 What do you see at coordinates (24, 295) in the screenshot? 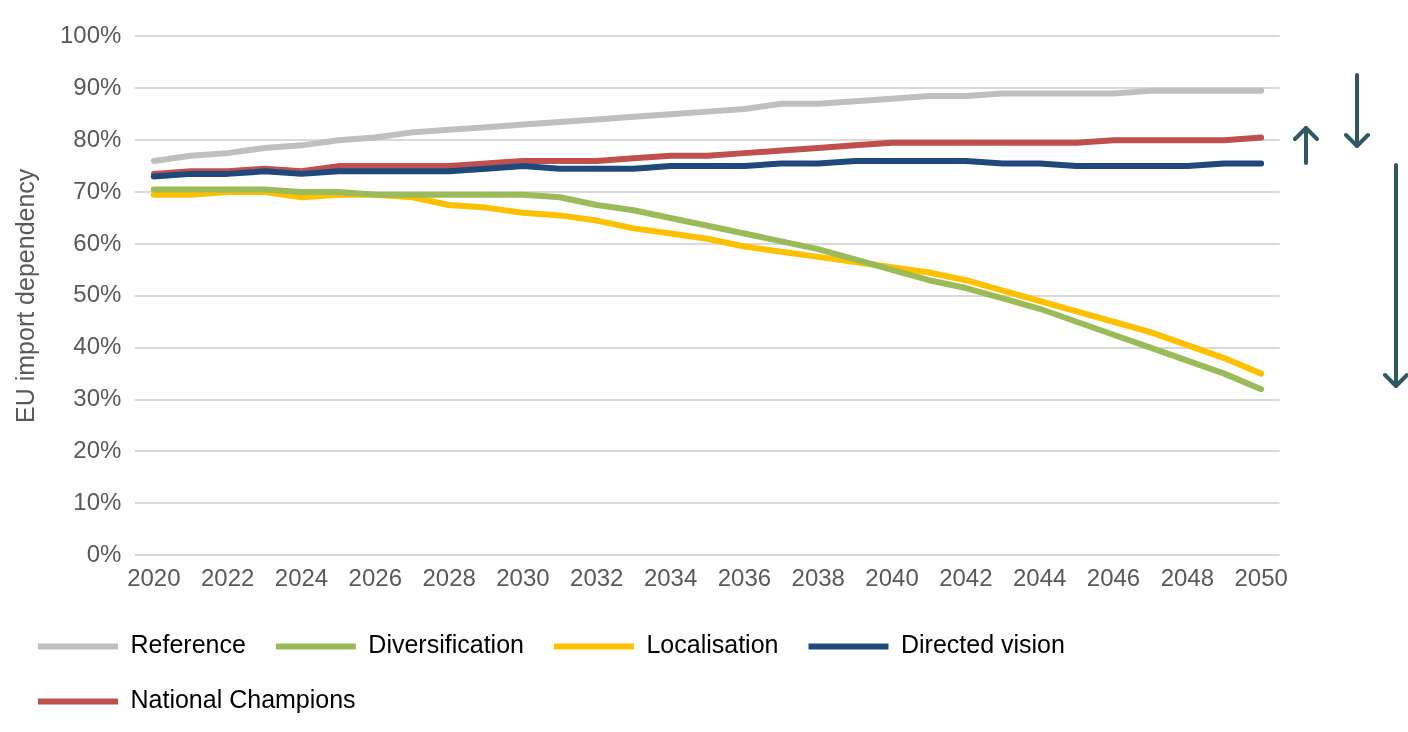
I see `y-axis-title: EU import dependency` at bounding box center [24, 295].